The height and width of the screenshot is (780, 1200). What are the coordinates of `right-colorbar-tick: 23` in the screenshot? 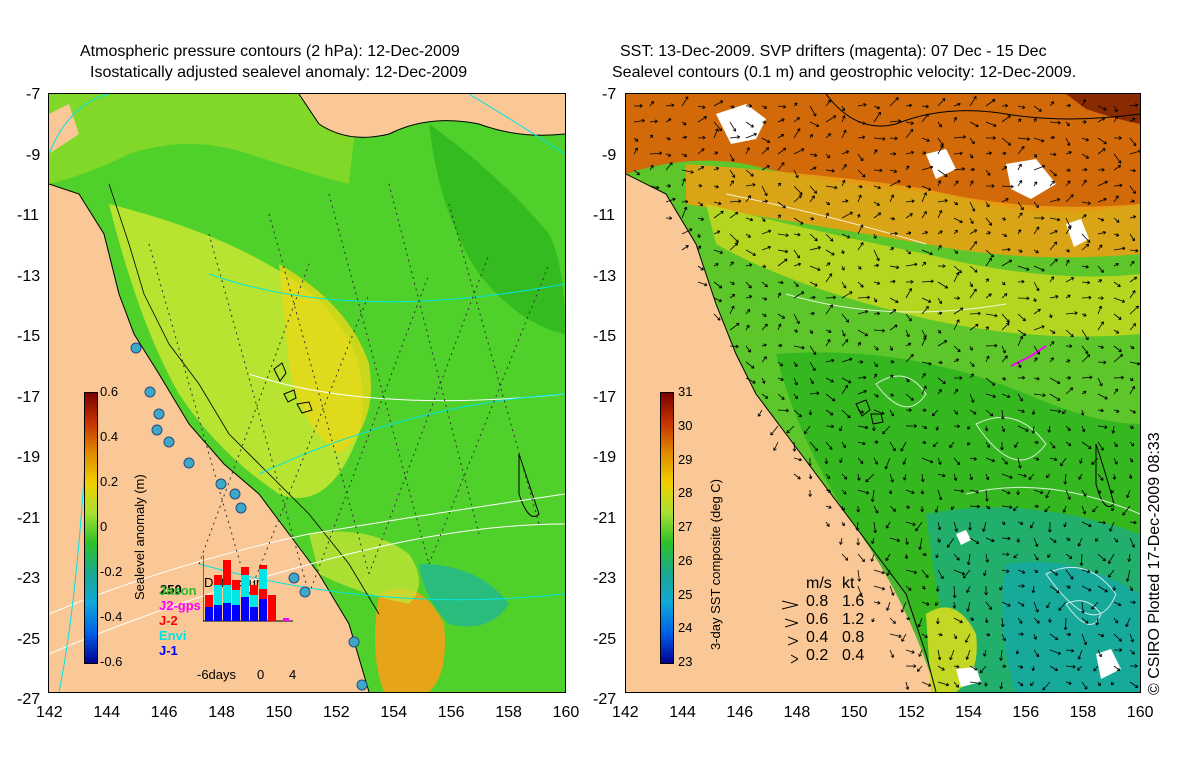 It's located at (685, 661).